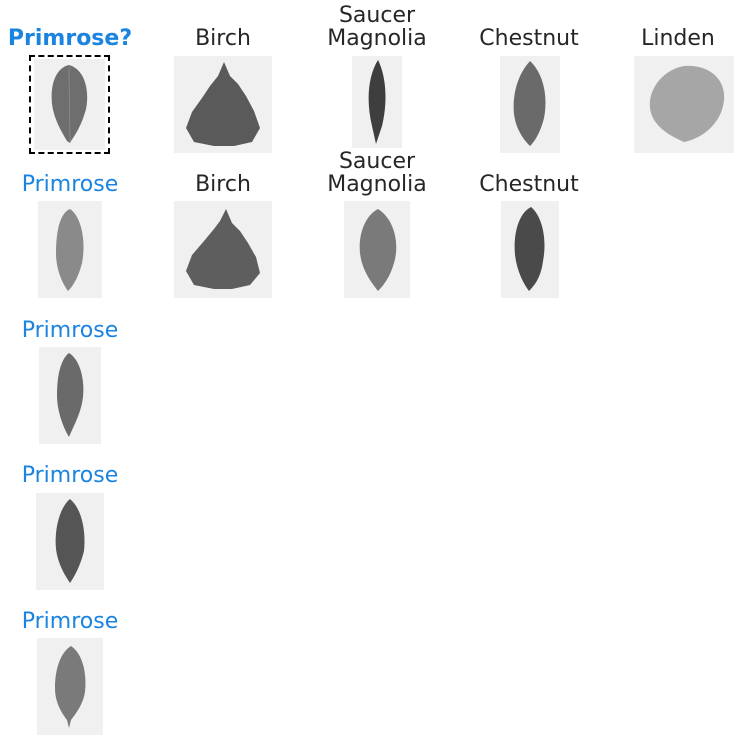  I want to click on query-cell: Primrose?, so click(70, 80).